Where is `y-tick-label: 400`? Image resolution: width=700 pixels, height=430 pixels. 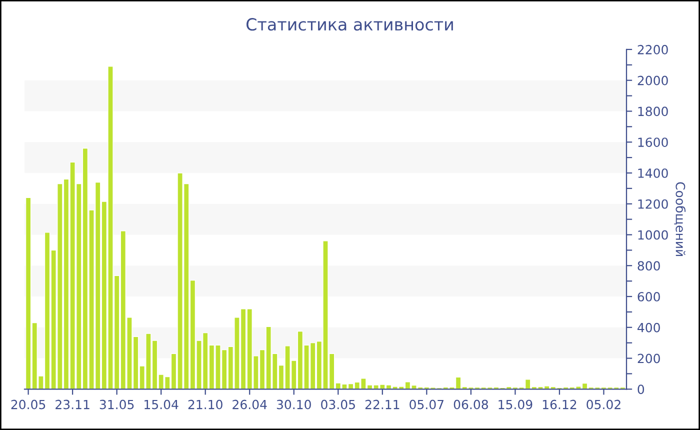 y-tick-label: 400 is located at coordinates (649, 327).